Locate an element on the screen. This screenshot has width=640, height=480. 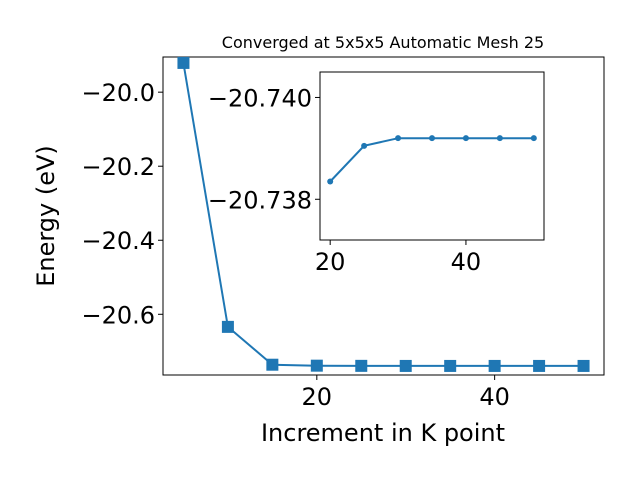
inset-y-tick-label: −20.738 is located at coordinates (260, 200).